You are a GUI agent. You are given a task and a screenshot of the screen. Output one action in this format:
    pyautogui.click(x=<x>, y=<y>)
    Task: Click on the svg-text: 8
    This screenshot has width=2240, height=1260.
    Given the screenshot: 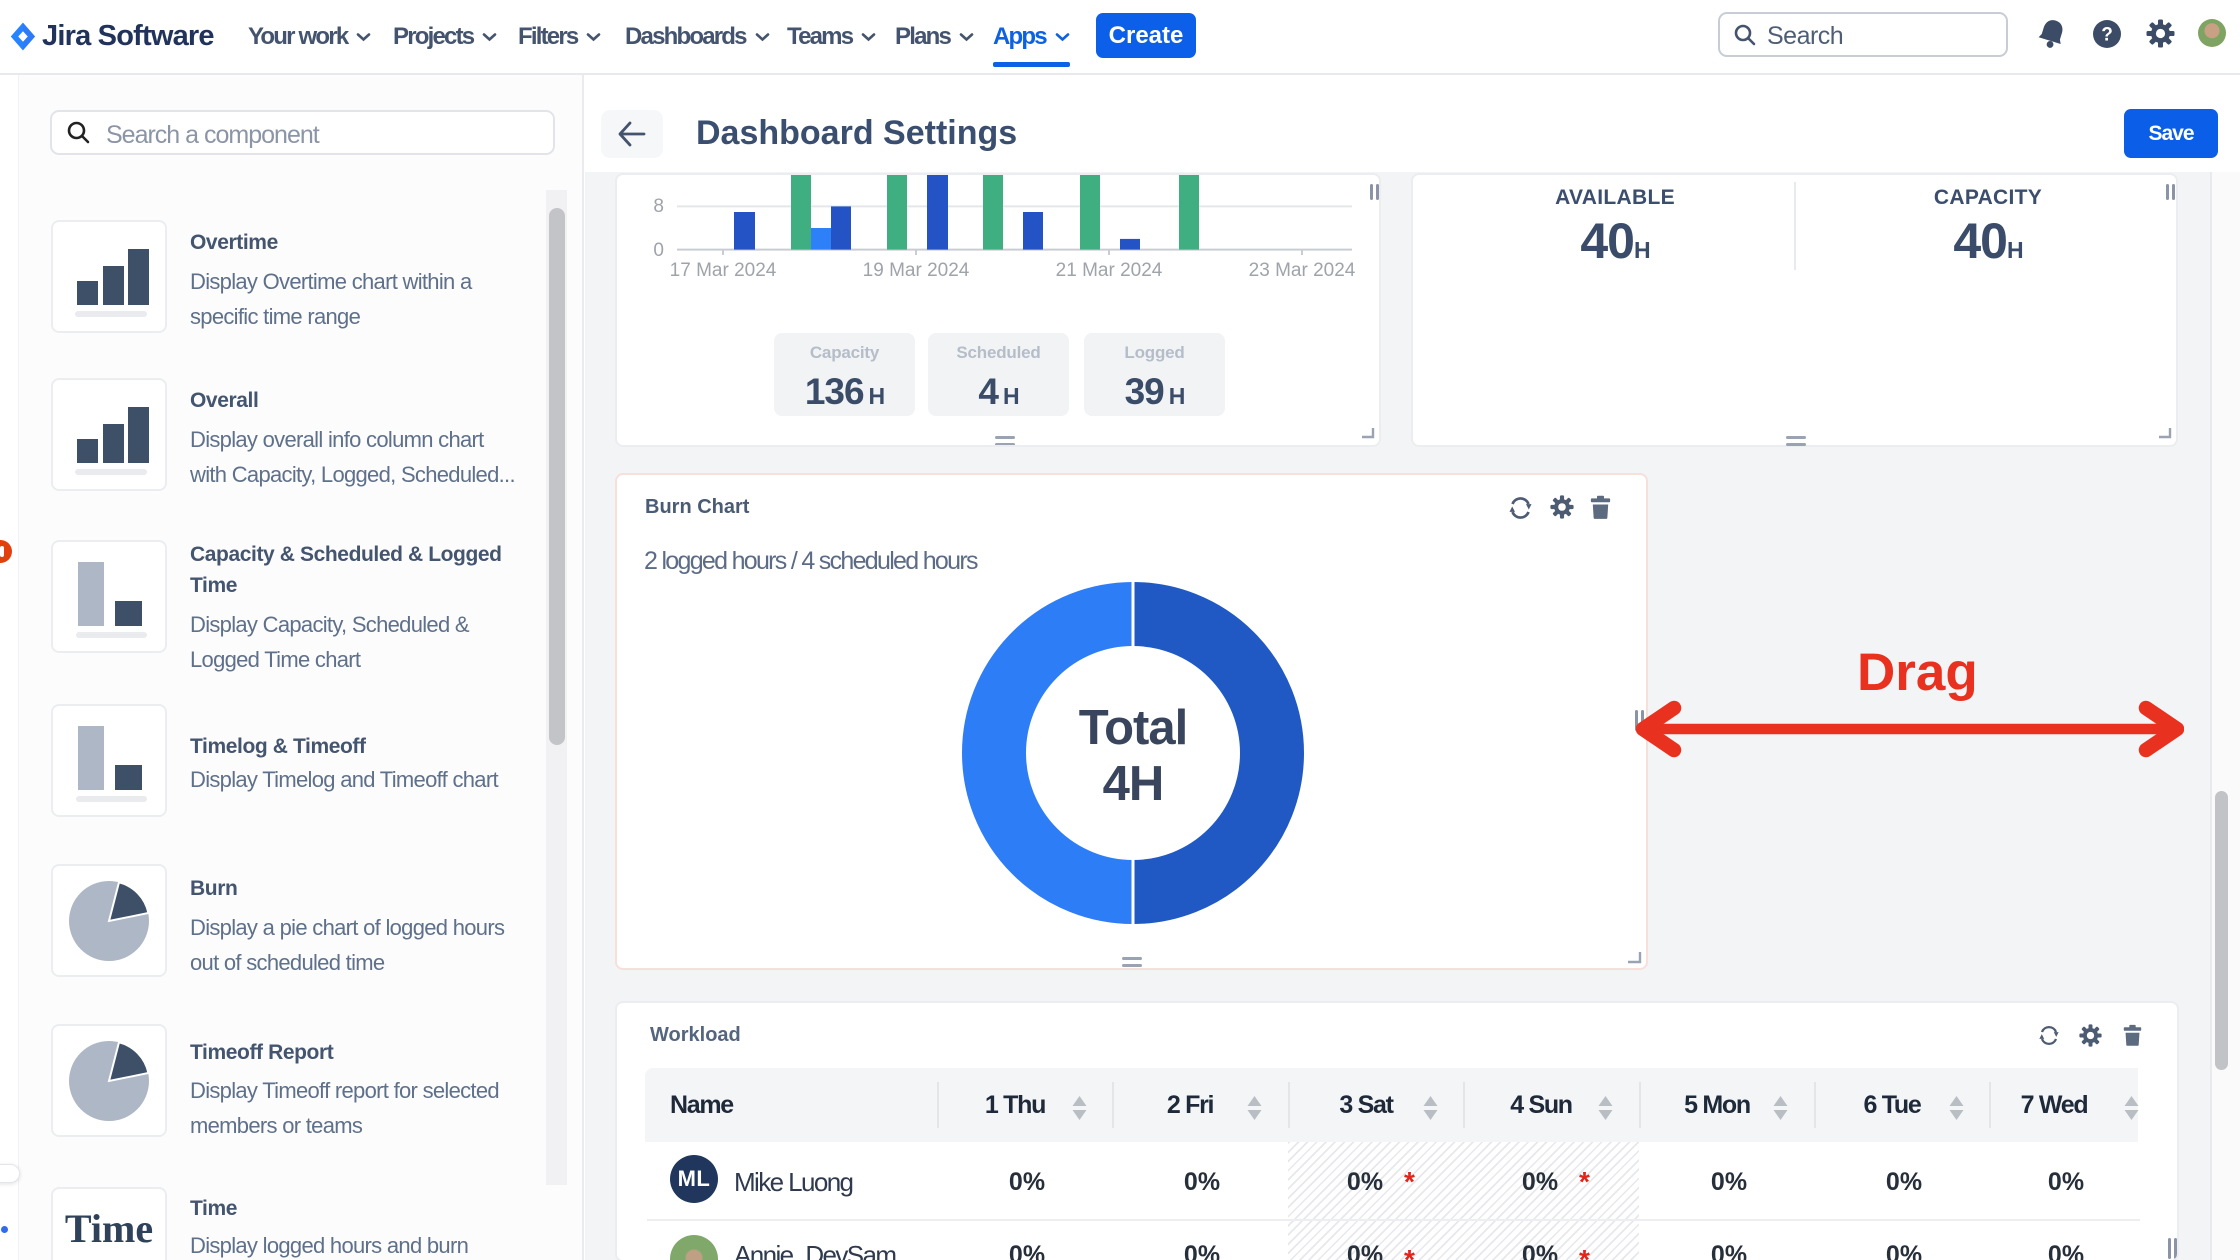 What is the action you would take?
    pyautogui.click(x=658, y=206)
    